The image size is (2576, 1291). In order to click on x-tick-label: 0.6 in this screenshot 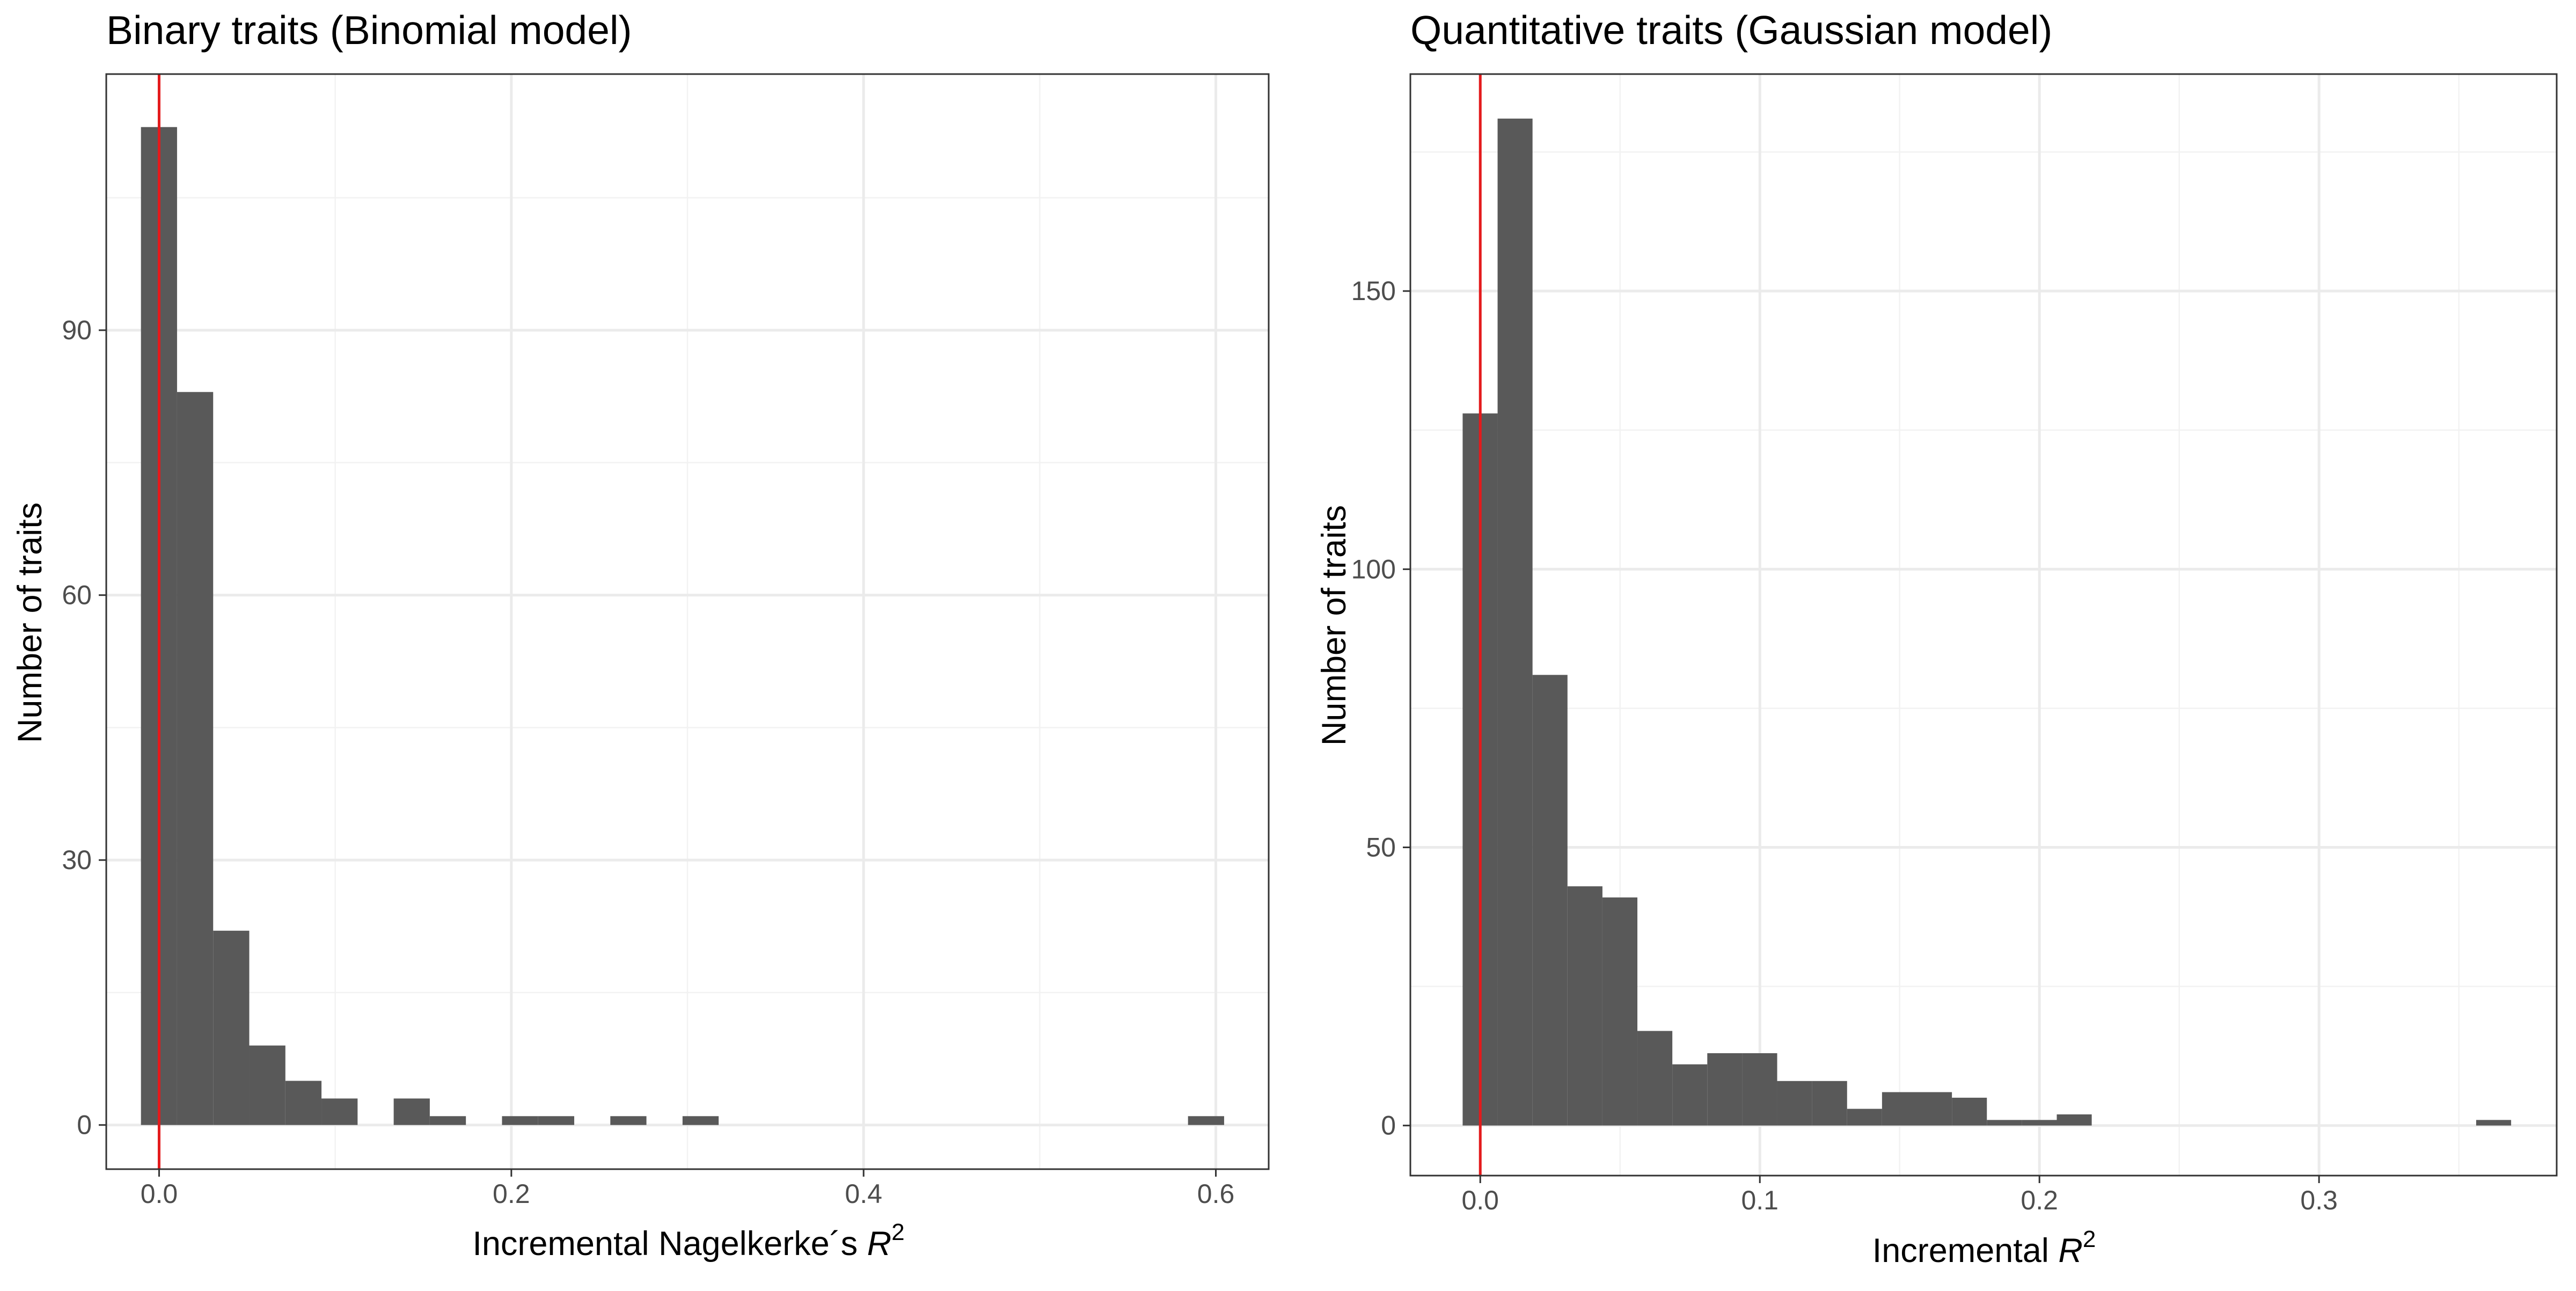, I will do `click(1216, 1194)`.